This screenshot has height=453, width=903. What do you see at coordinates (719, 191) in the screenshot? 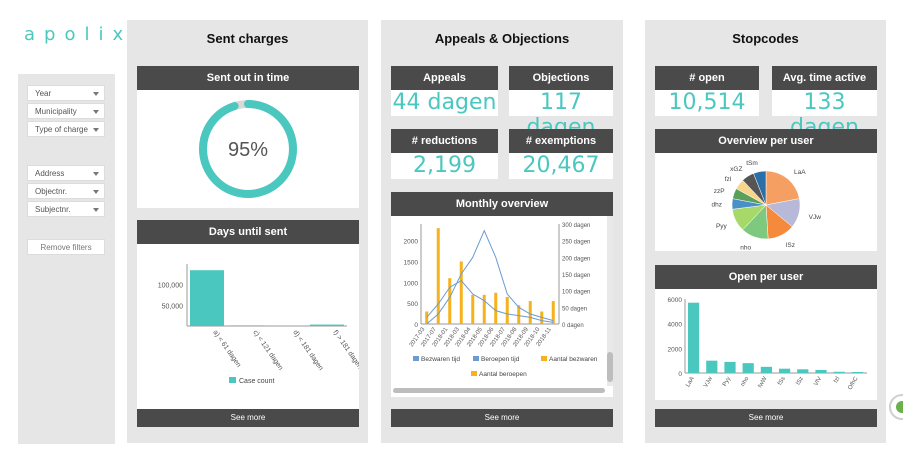
I see `slice-label: zzP` at bounding box center [719, 191].